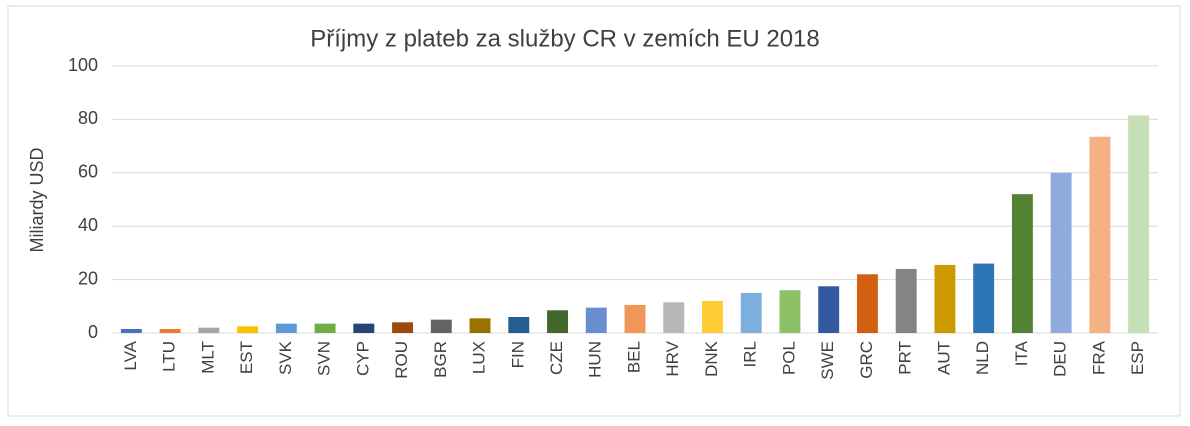 This screenshot has height=426, width=1190. What do you see at coordinates (362, 358) in the screenshot?
I see `x-tick-label: CYP` at bounding box center [362, 358].